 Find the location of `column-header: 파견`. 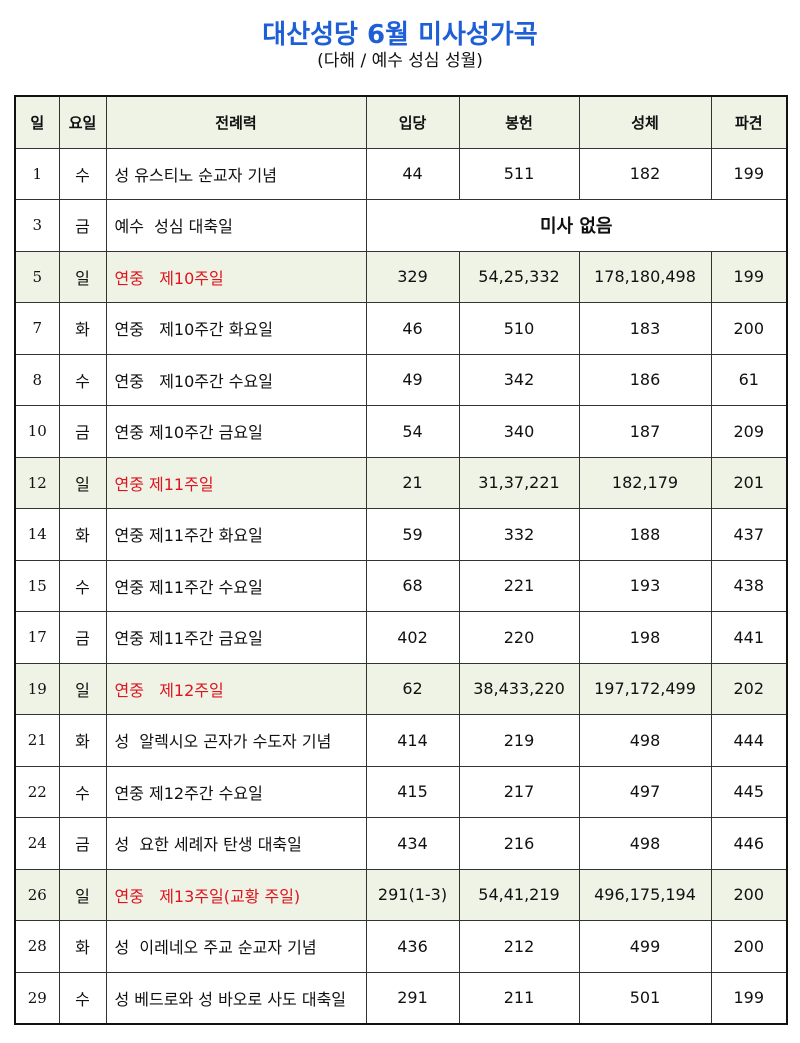

column-header: 파견 is located at coordinates (749, 122).